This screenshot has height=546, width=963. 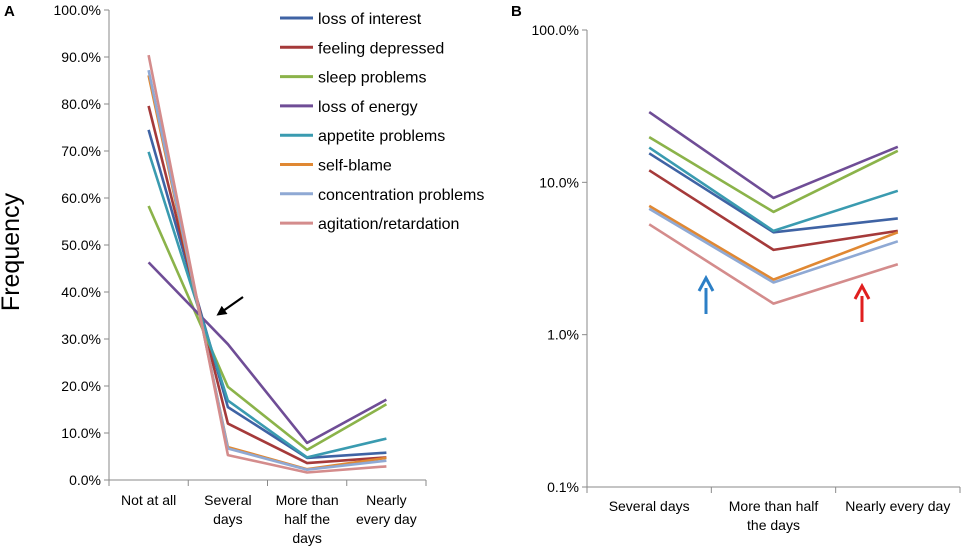 I want to click on a-x-tick-label: every day, so click(x=386, y=519).